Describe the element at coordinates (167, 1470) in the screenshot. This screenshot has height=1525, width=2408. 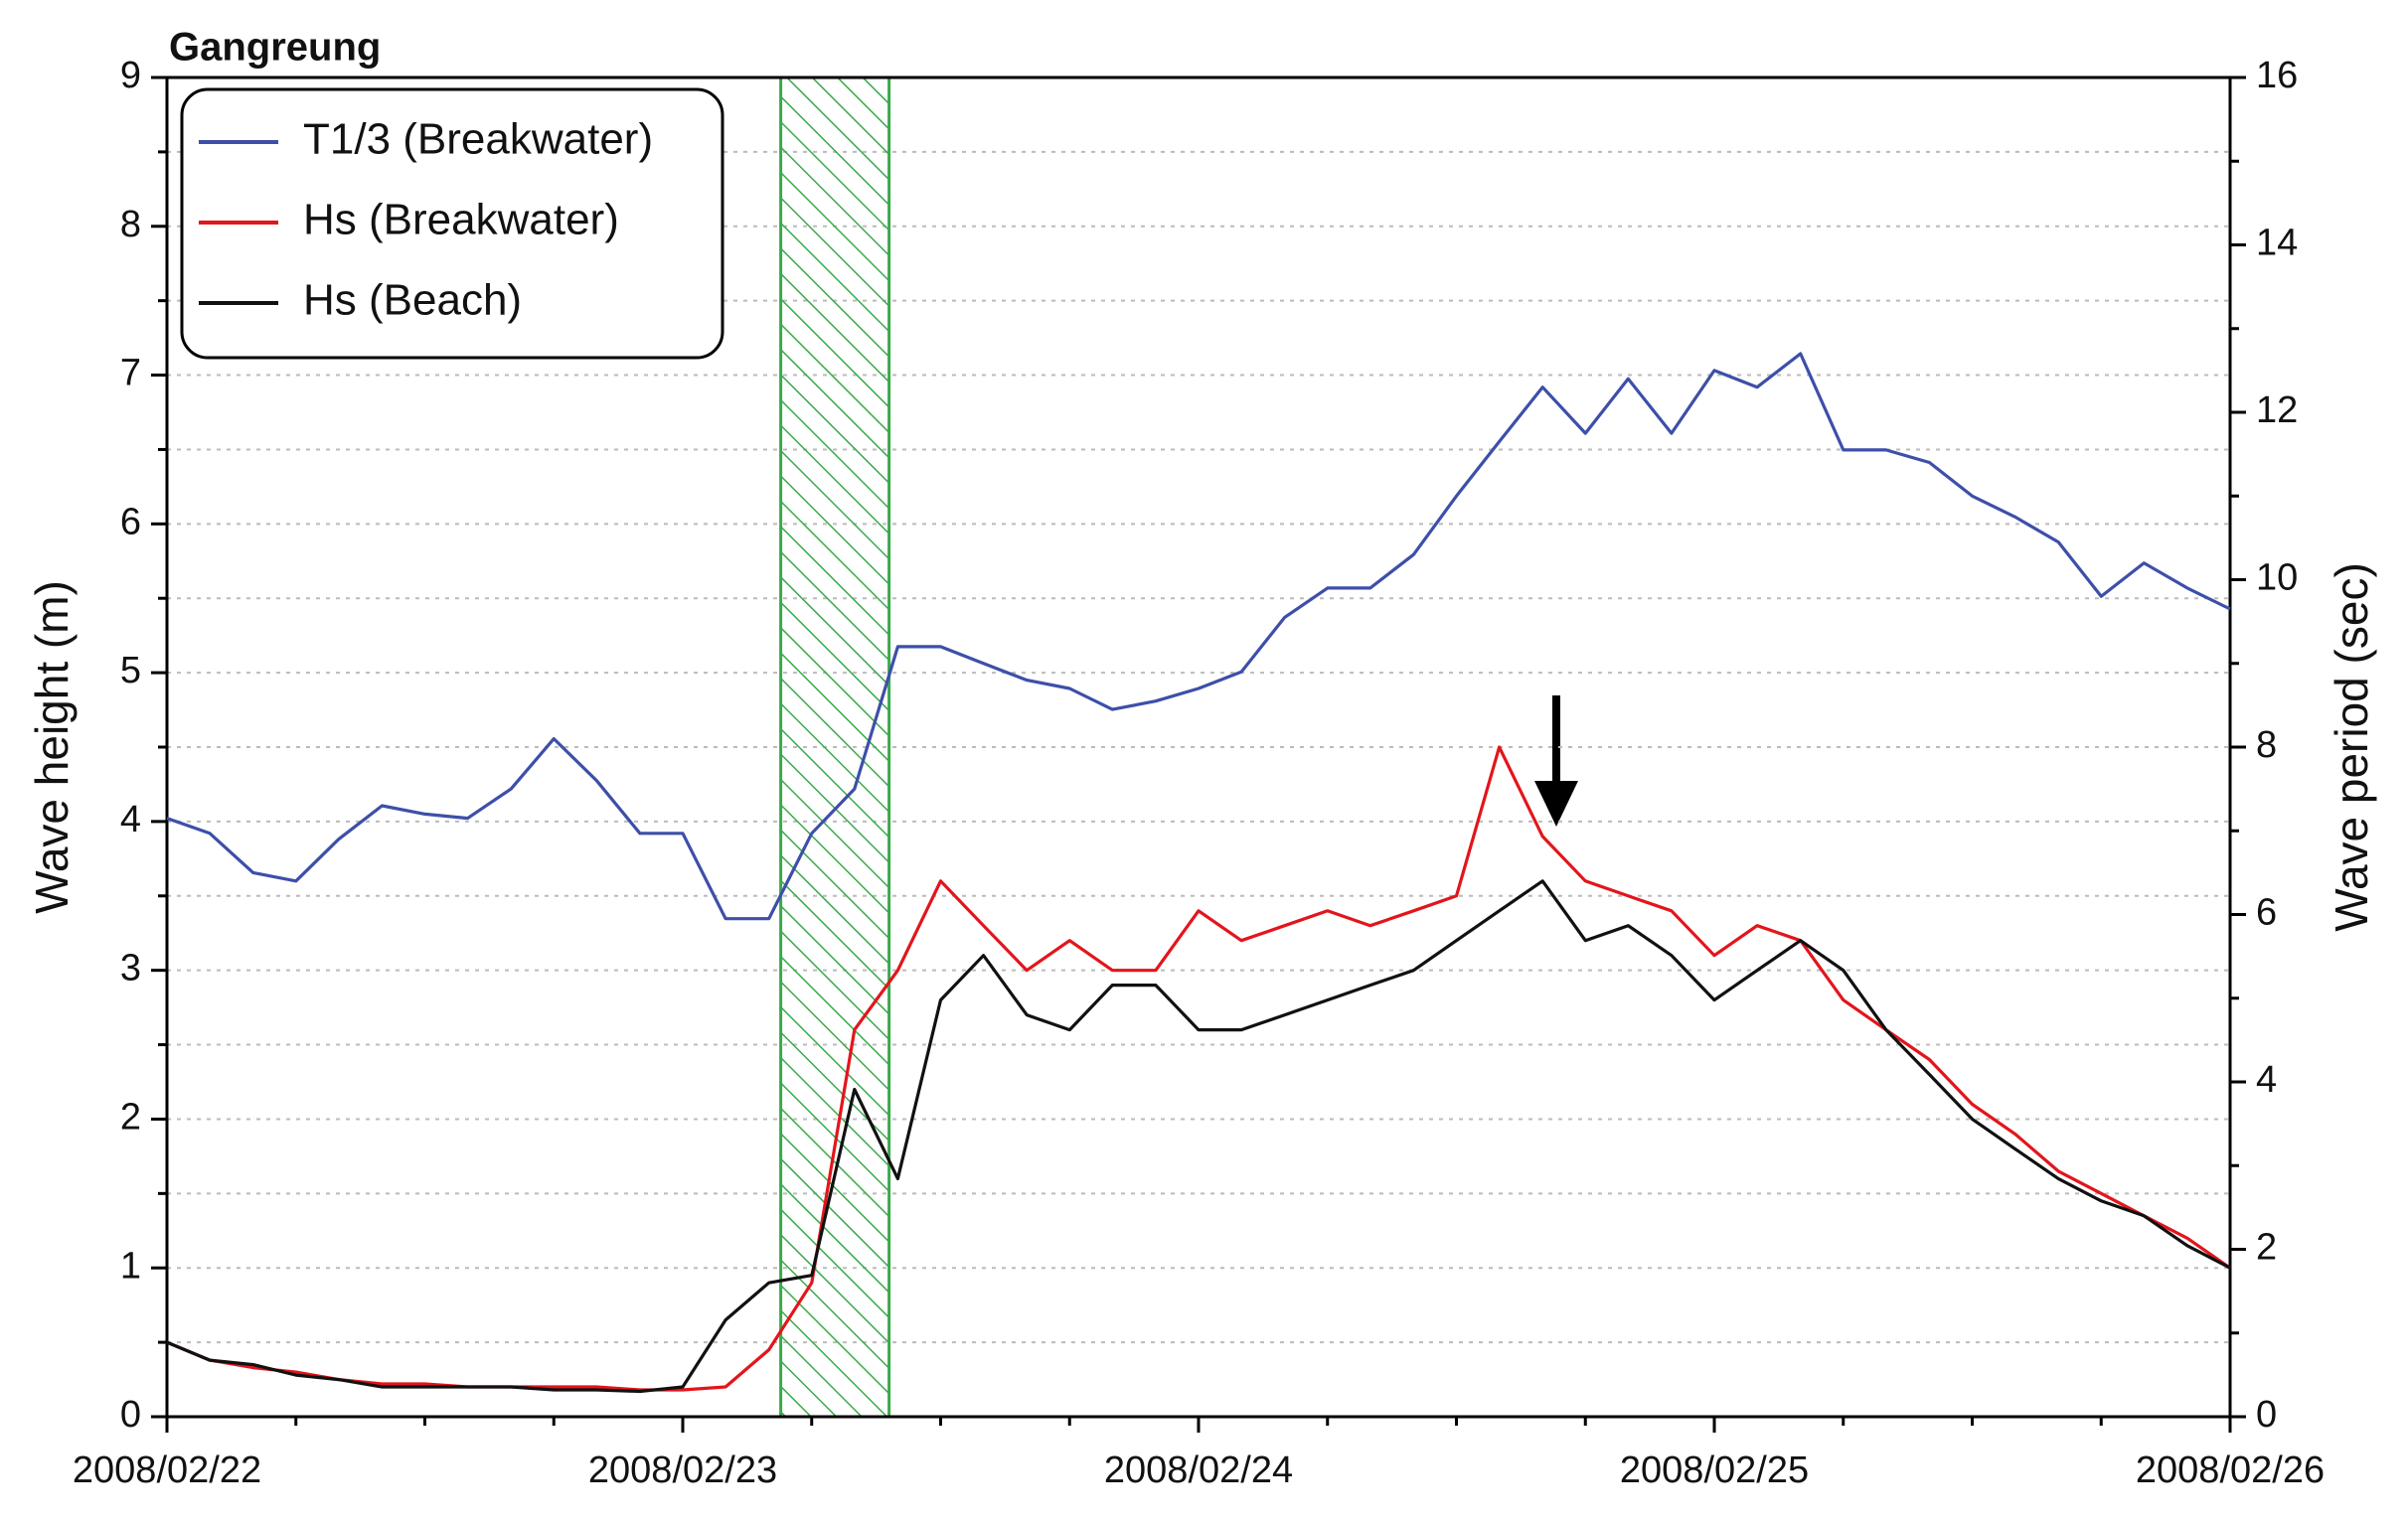
I see `x-tick-label: 2008/02/22` at that location.